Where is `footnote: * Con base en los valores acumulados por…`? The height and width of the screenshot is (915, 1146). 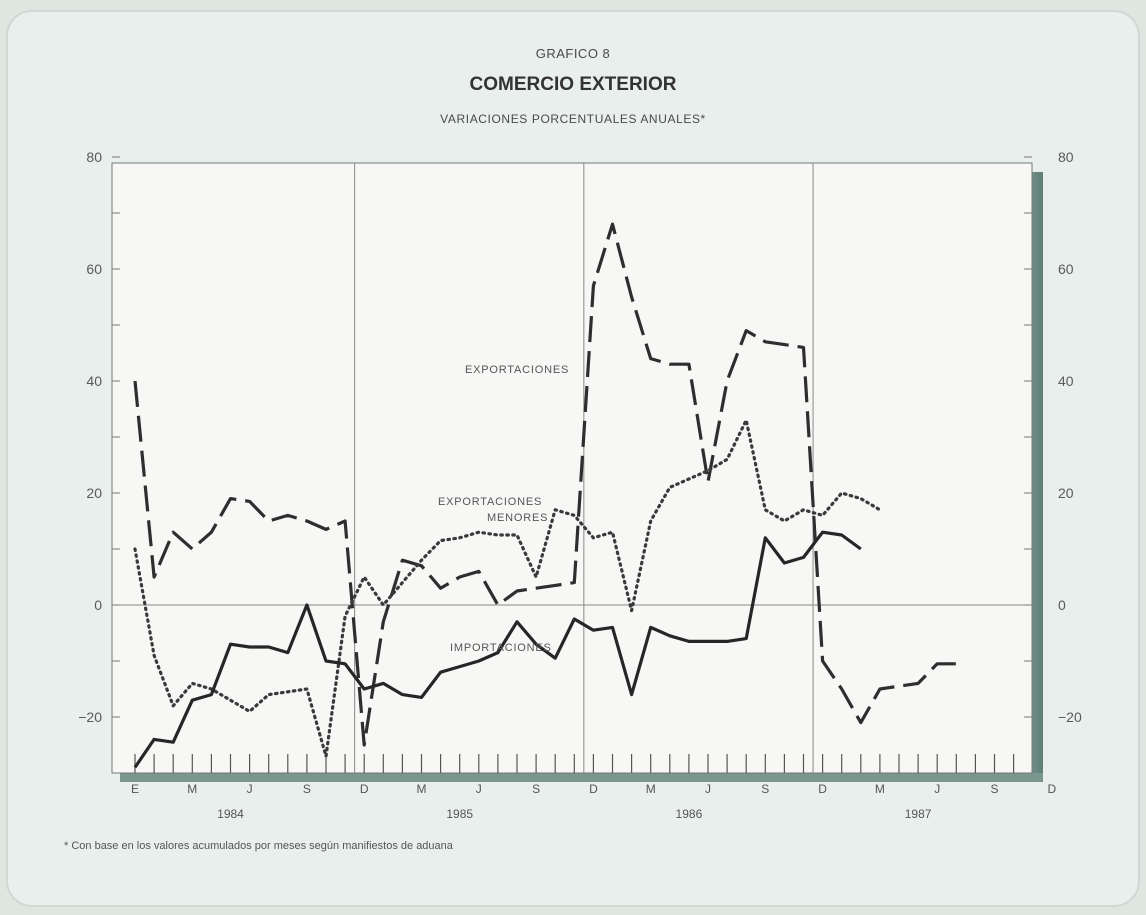
footnote: * Con base en los valores acumulados por… is located at coordinates (258, 846).